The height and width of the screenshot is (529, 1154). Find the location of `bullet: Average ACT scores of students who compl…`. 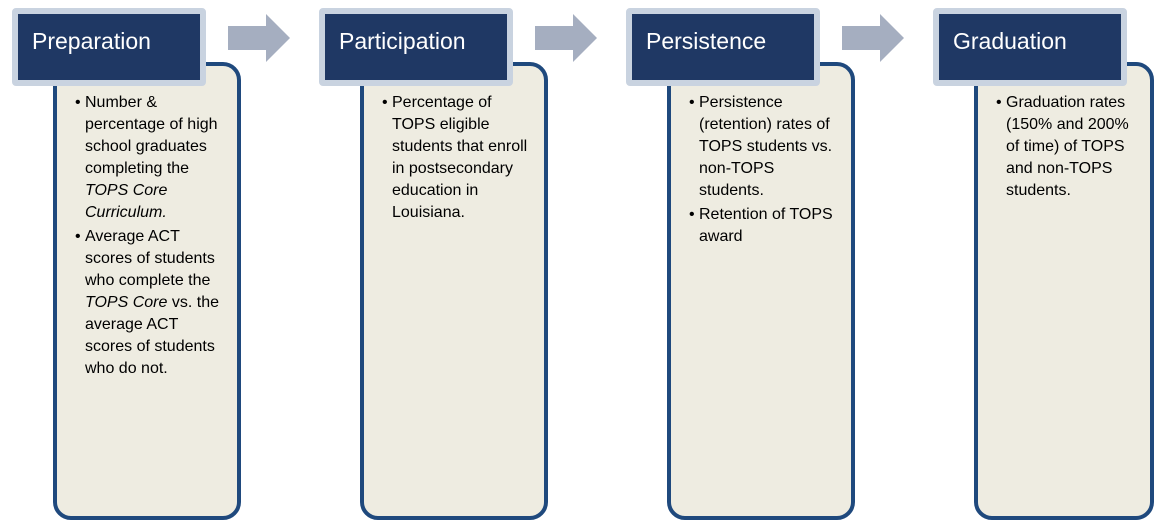

bullet: Average ACT scores of students who compl… is located at coordinates (151, 303).